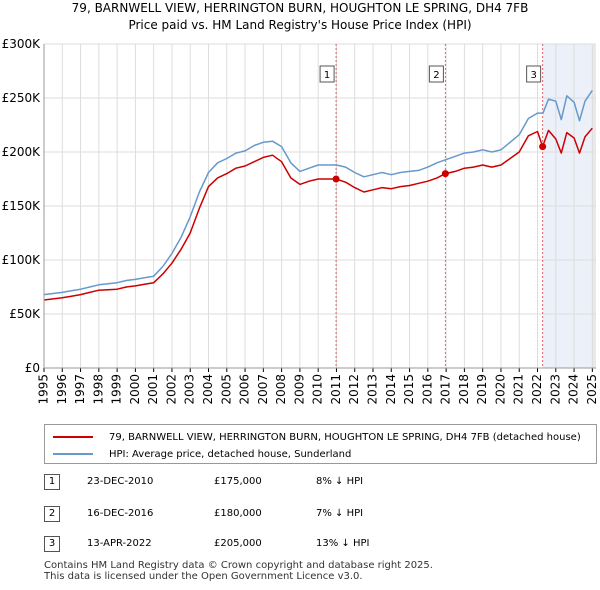 This screenshot has width=600, height=590. I want to click on y-tick-label: £250K, so click(22, 98).